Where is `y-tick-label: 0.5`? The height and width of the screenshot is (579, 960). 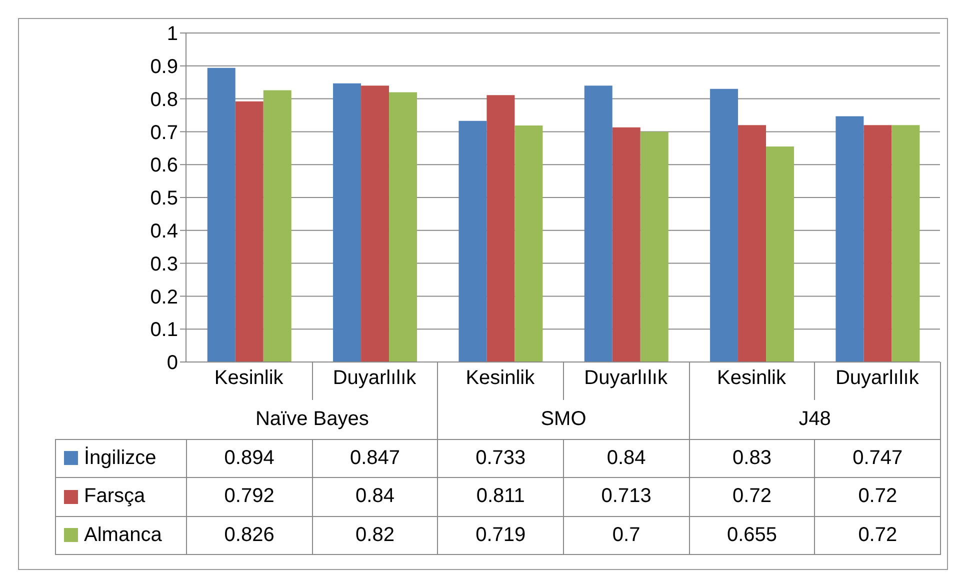 y-tick-label: 0.5 is located at coordinates (164, 199).